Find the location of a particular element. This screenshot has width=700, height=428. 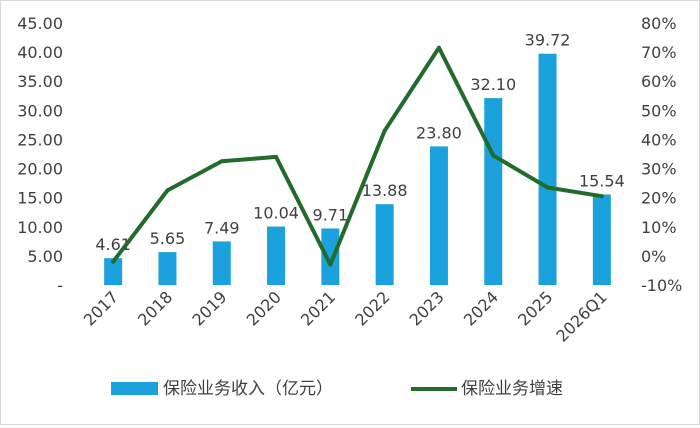

bar-data-label: 13.88 is located at coordinates (385, 190).